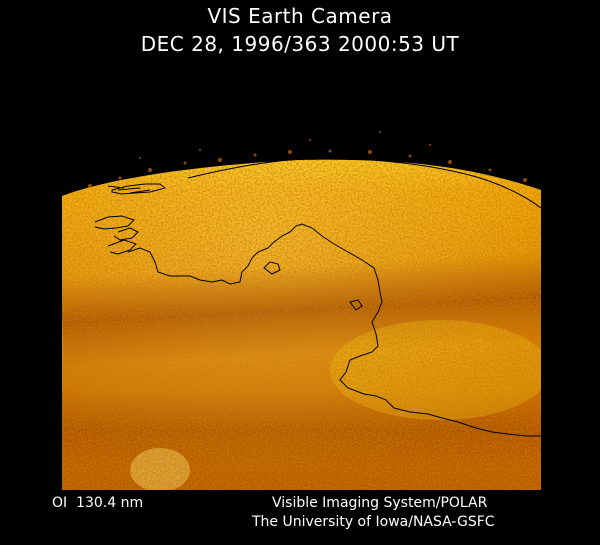 The image size is (600, 545). Describe the element at coordinates (129, 189) in the screenshot. I see `arctic-islands` at that location.